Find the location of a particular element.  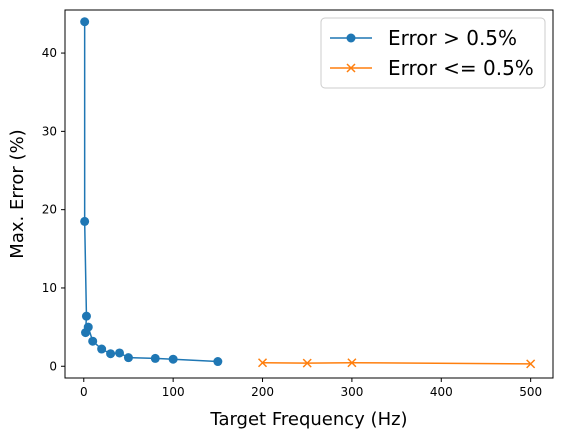

legend-label-error-below: Error <= 0.5% is located at coordinates (461, 68).